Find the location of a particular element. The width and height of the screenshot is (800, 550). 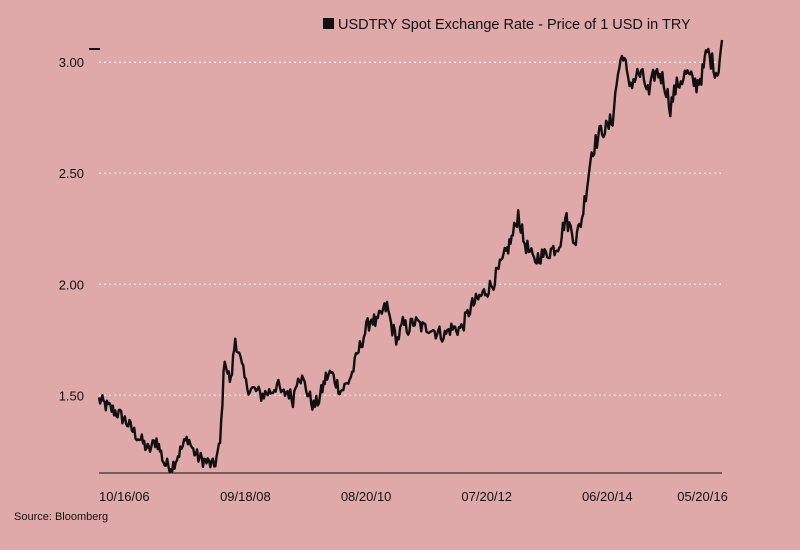

y-tick-label: 2.50 is located at coordinates (71, 173).